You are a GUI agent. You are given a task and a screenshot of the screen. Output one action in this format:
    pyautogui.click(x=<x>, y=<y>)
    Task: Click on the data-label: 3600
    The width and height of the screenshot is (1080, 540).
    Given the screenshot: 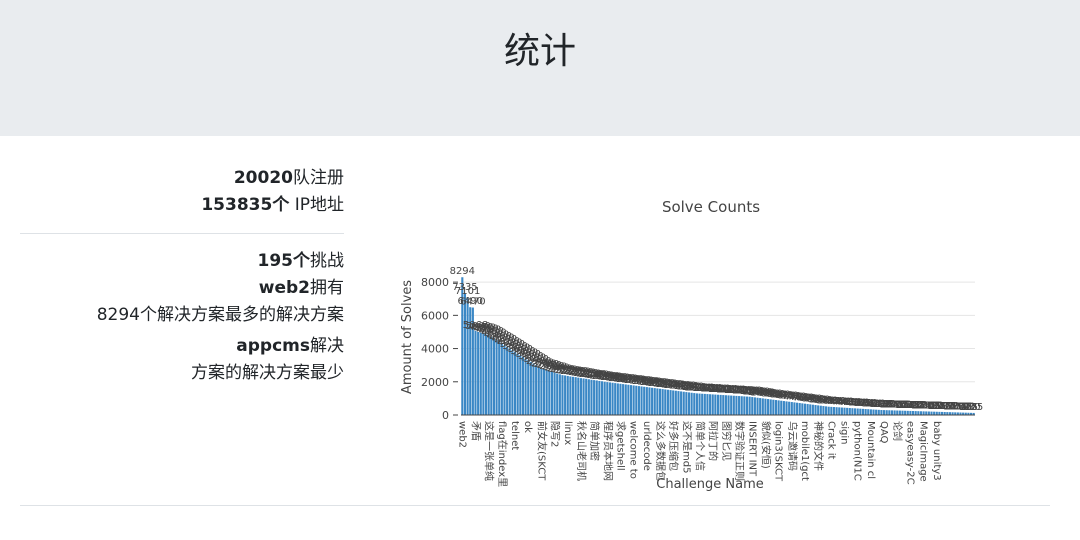 What is the action you would take?
    pyautogui.click(x=520, y=349)
    